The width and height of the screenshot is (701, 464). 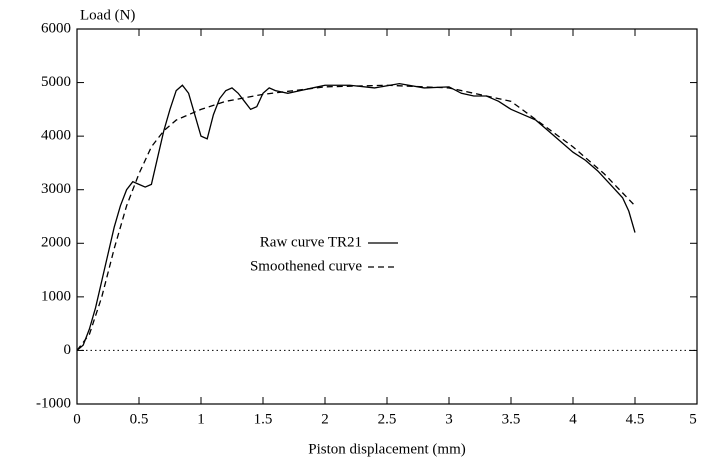 I want to click on x-tick-label: 2.5, so click(x=387, y=419).